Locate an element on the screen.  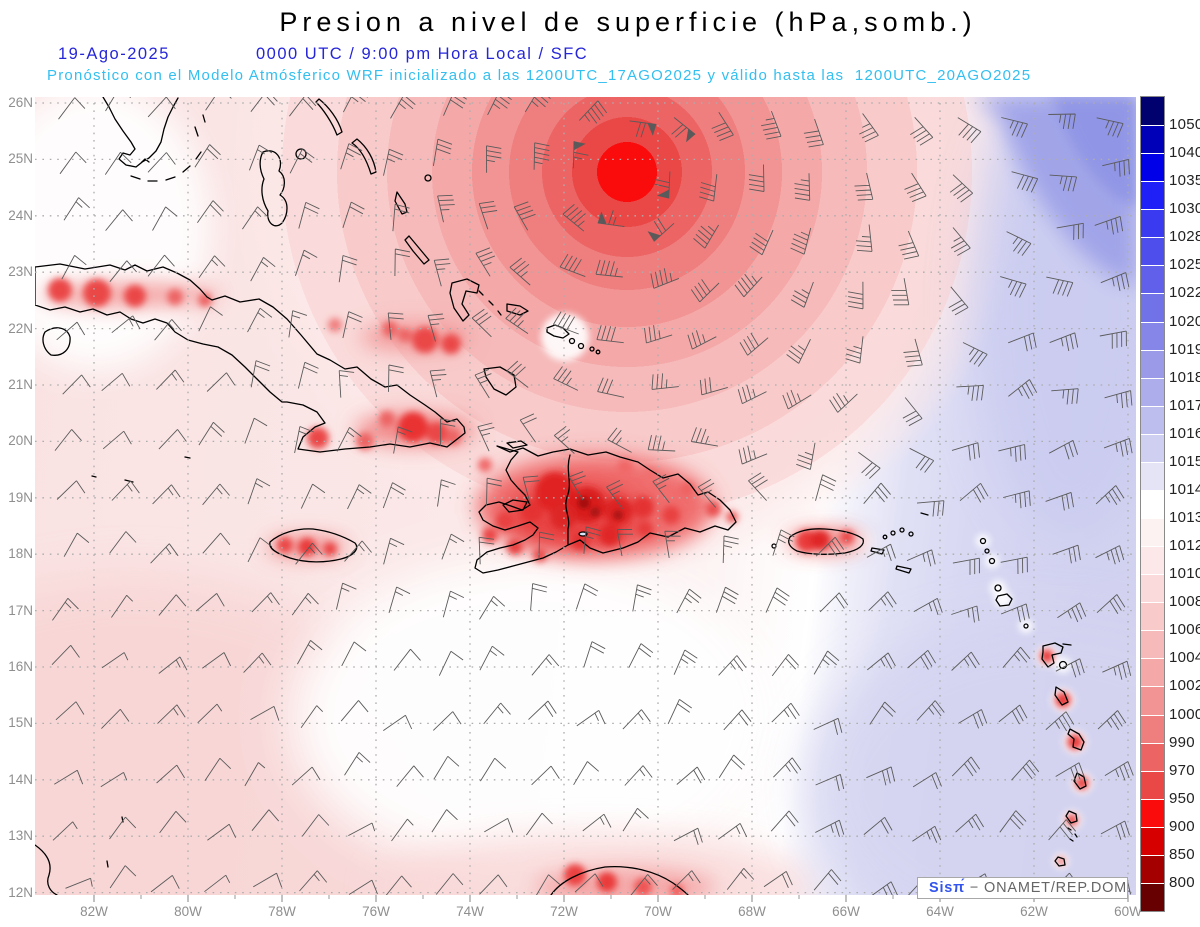
colorbar-tick-label: 1020 is located at coordinates (1184, 321).